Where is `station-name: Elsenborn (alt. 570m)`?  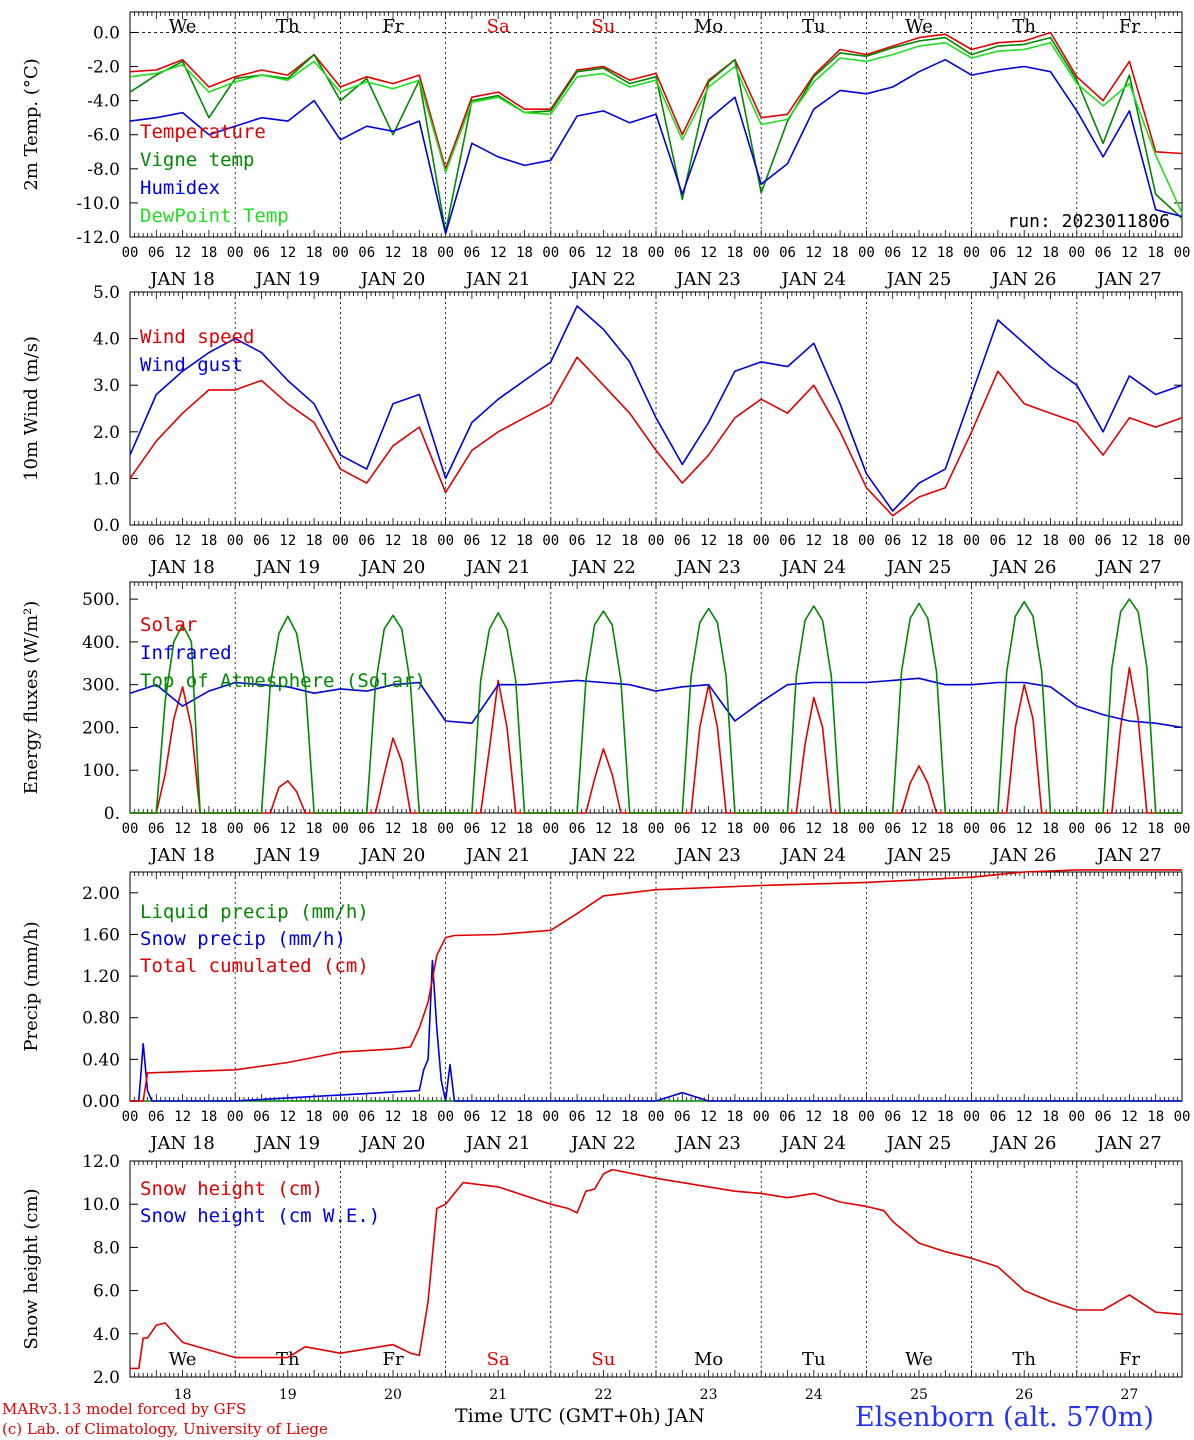
station-name: Elsenborn (alt. 570m) is located at coordinates (1004, 1417).